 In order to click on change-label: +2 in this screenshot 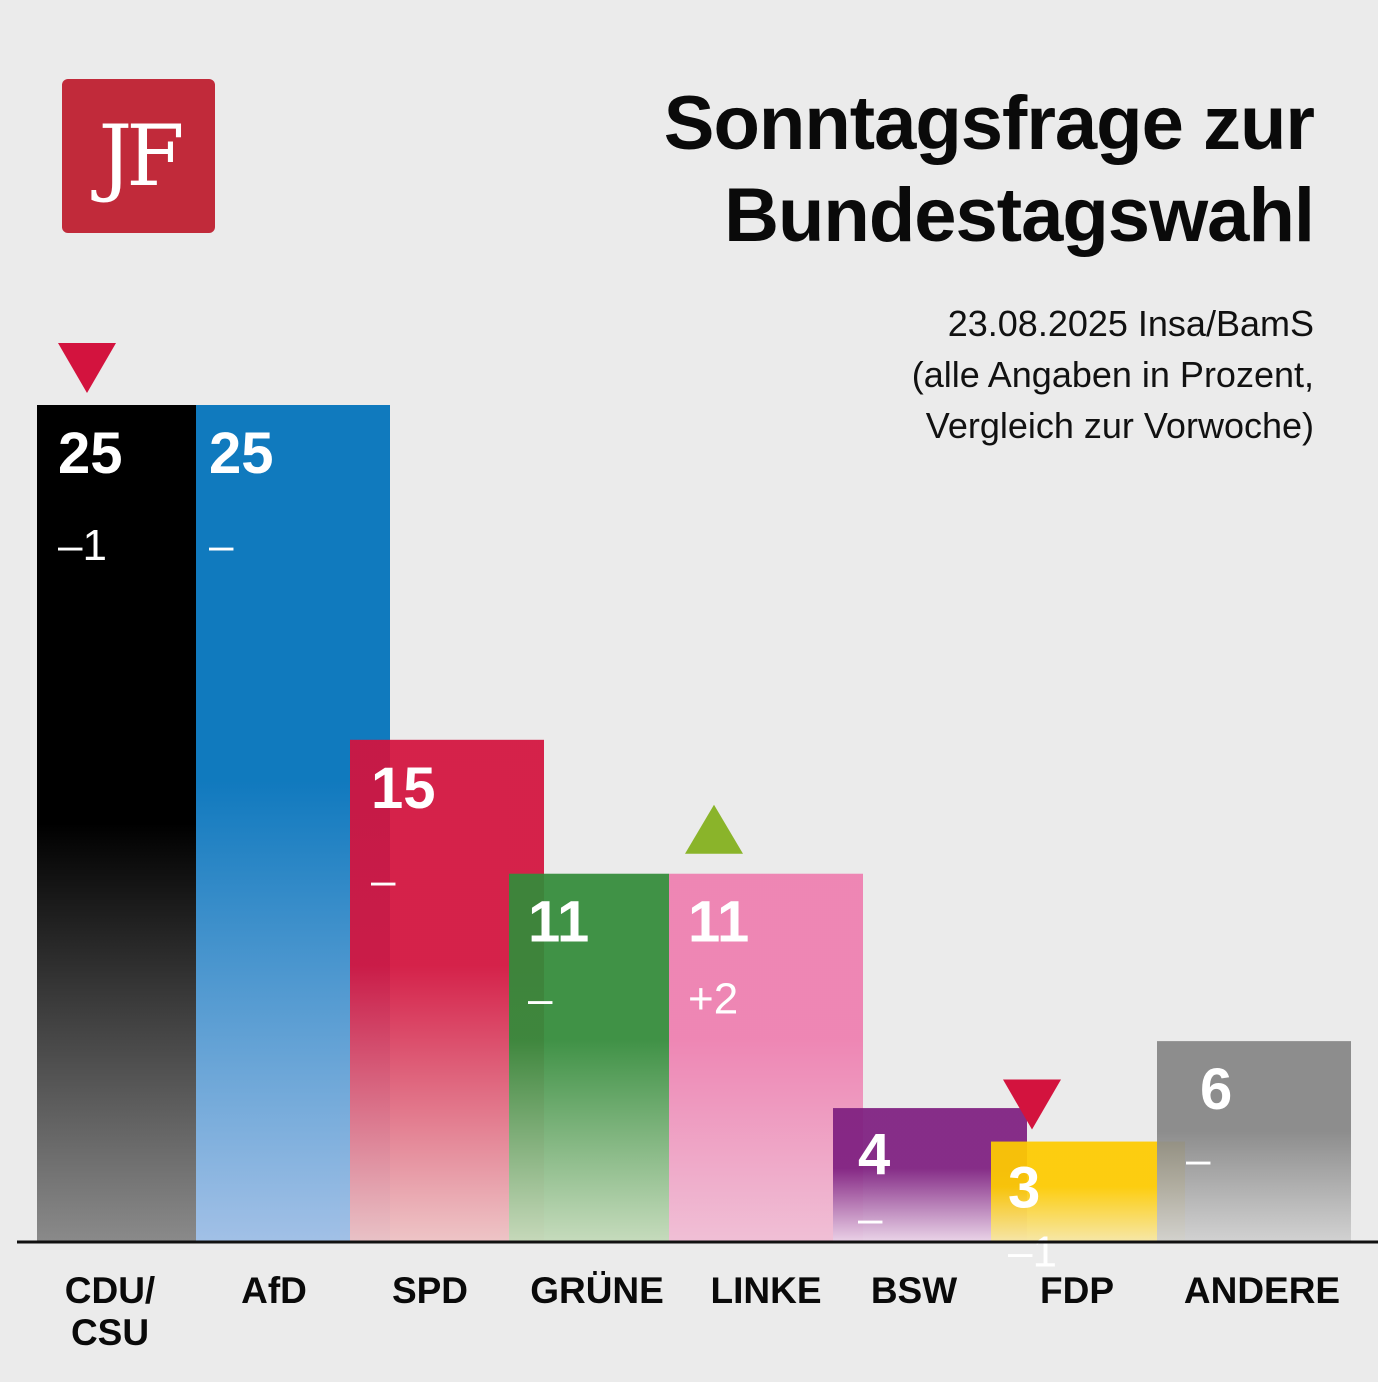, I will do `click(713, 999)`.